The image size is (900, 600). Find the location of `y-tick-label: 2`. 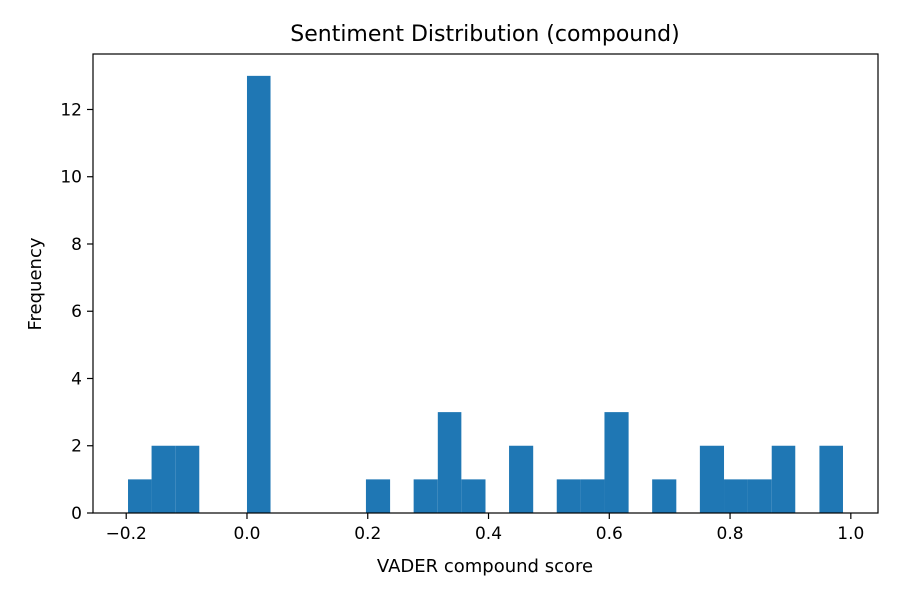

y-tick-label: 2 is located at coordinates (76, 447).